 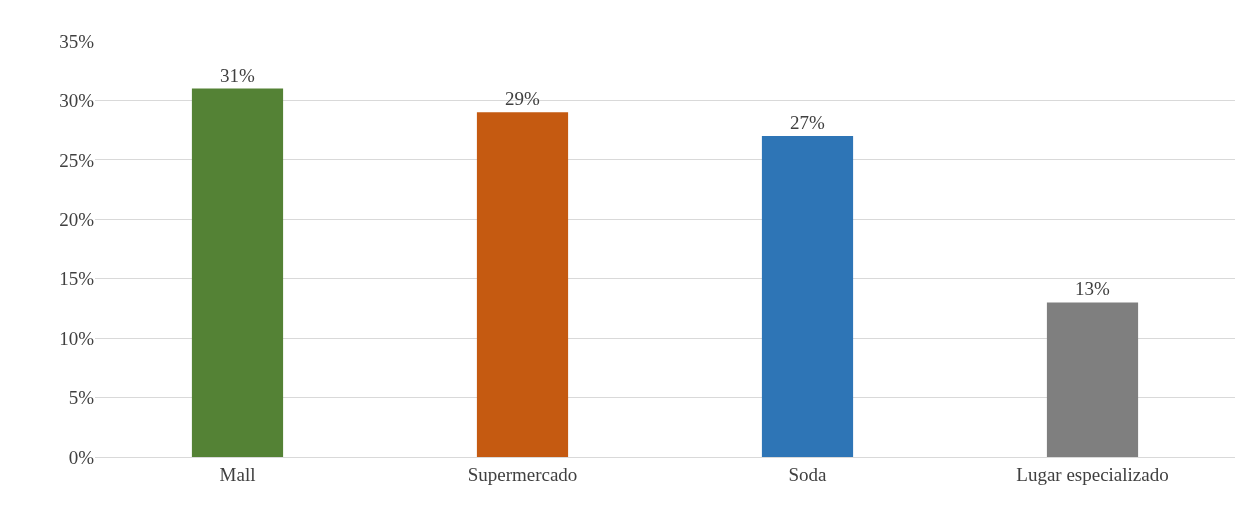 What do you see at coordinates (807, 123) in the screenshot?
I see `data-label: 27%` at bounding box center [807, 123].